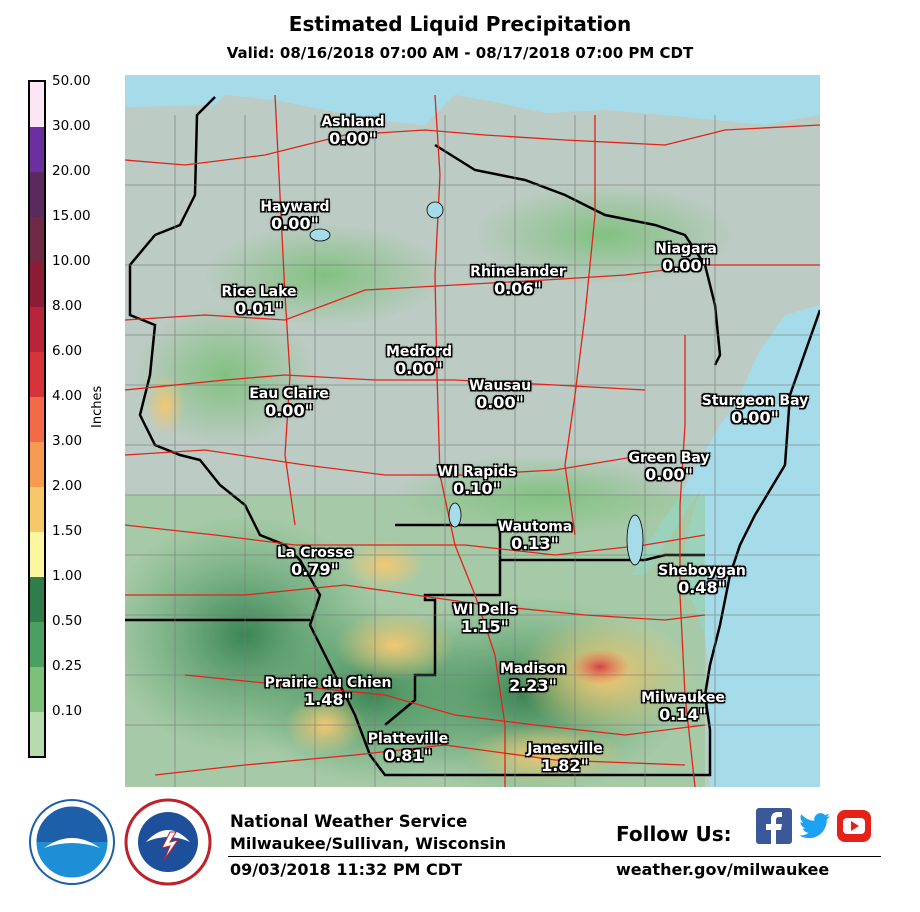 This screenshot has width=920, height=912. Describe the element at coordinates (67, 576) in the screenshot. I see `legend-tick: 1.00` at that location.